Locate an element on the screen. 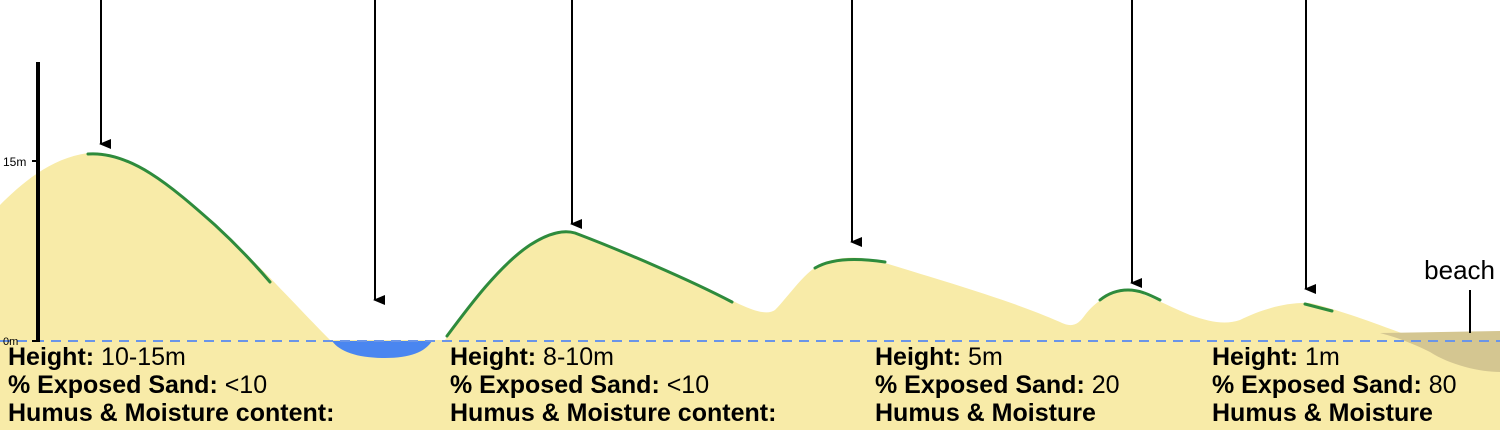 This screenshot has width=1500, height=430. height-value: 5m is located at coordinates (982, 357).